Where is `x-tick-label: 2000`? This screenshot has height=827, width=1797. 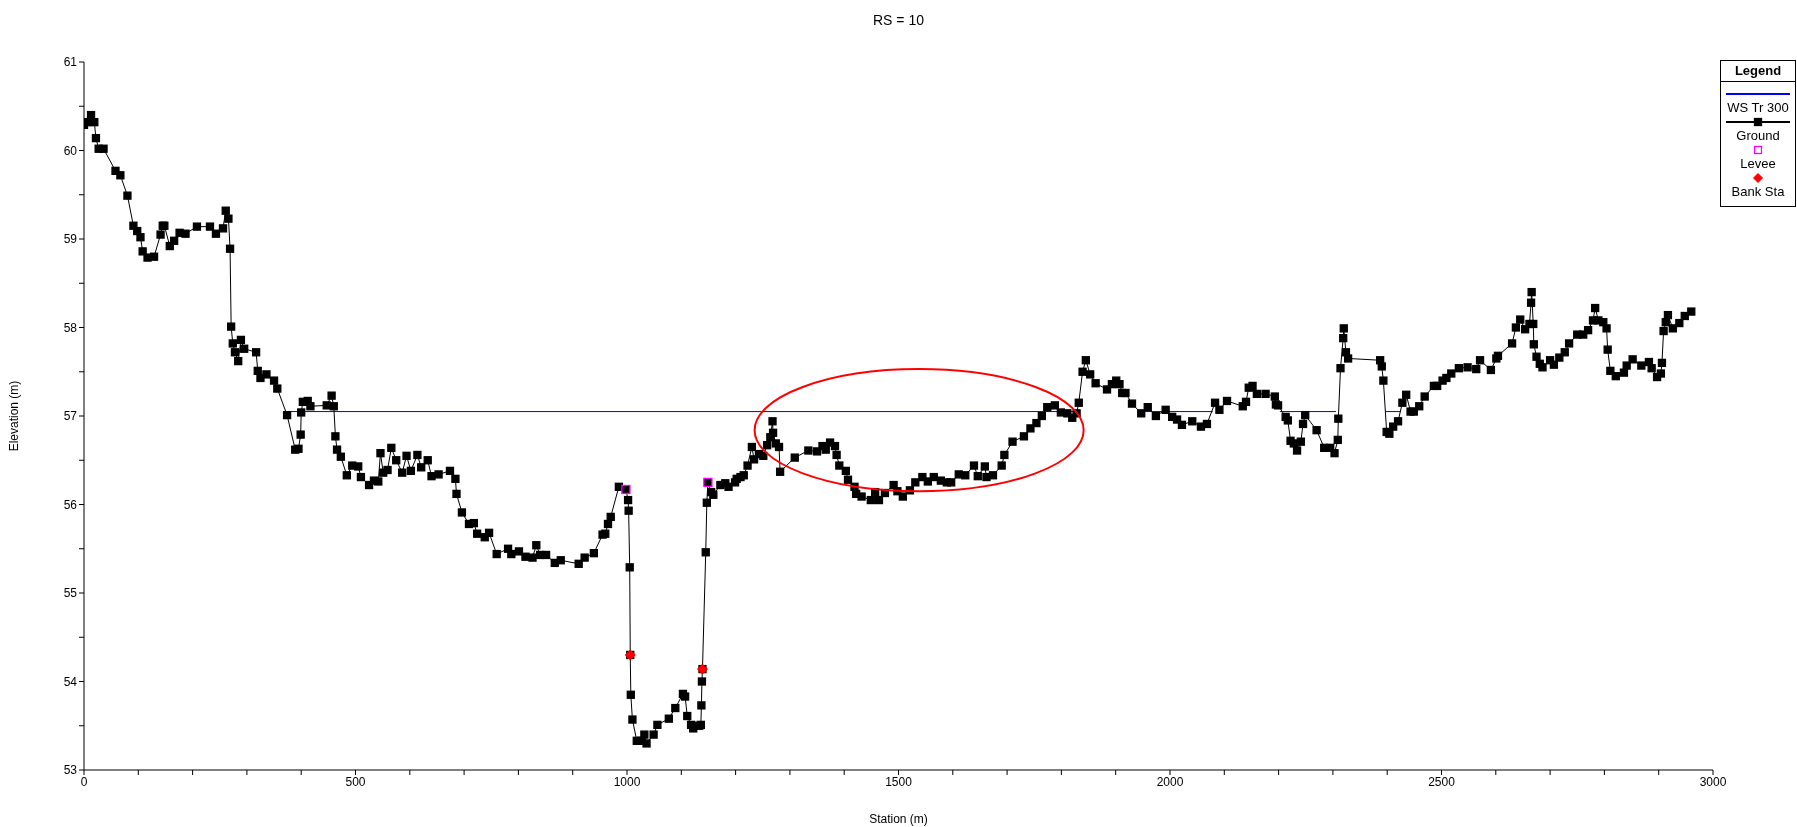 x-tick-label: 2000 is located at coordinates (1170, 781).